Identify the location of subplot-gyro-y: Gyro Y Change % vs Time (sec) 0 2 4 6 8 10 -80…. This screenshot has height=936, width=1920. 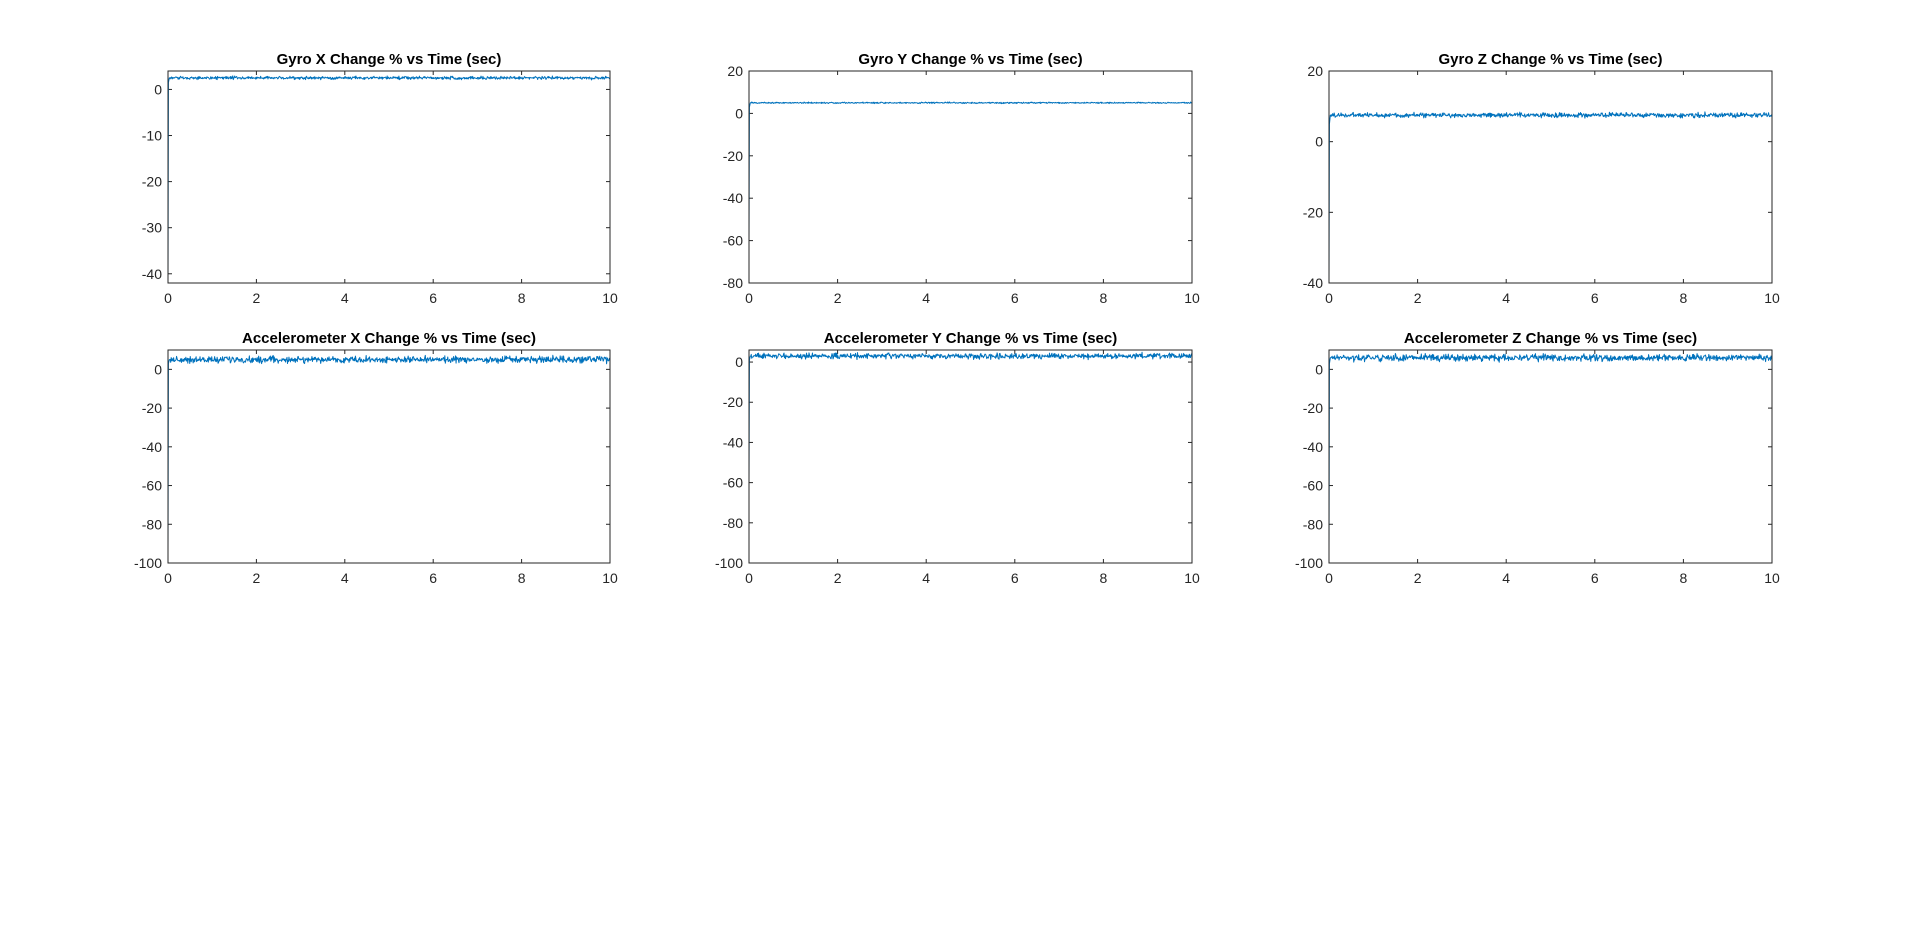
(961, 178).